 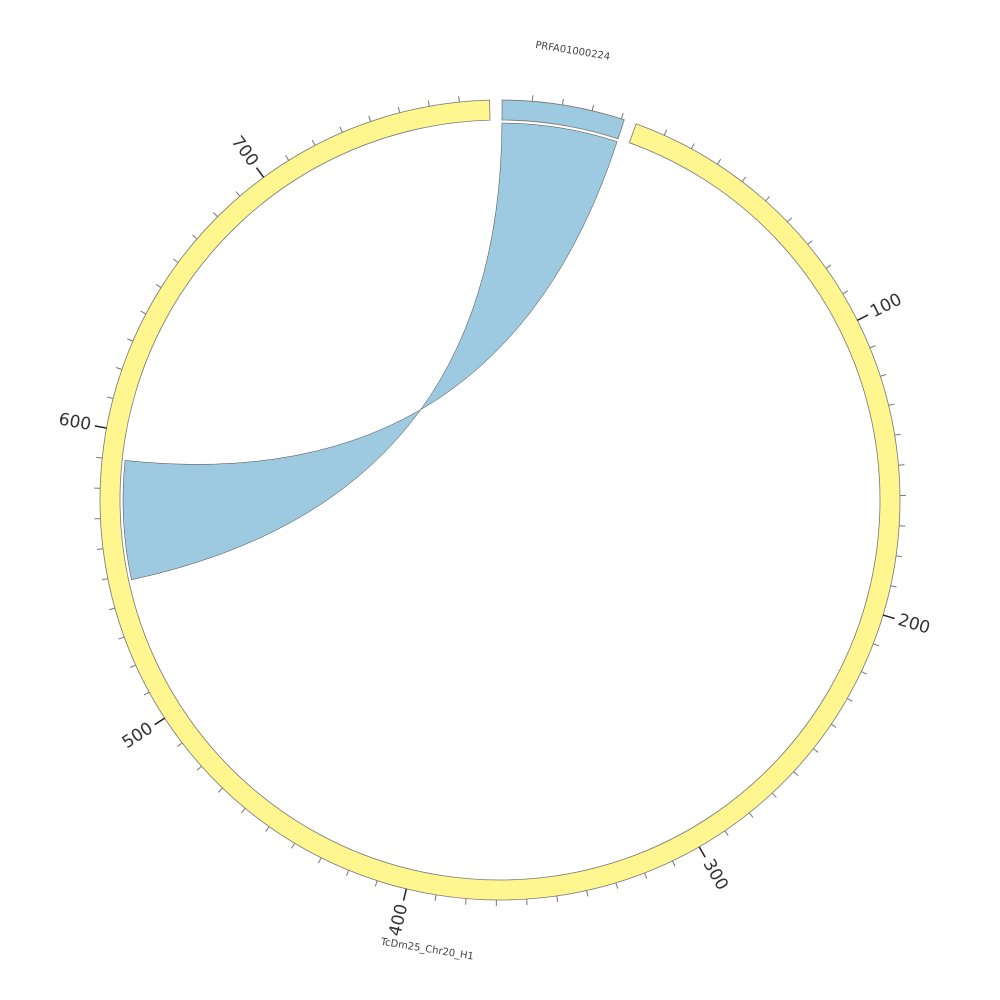 I want to click on tick-label: 700, so click(x=244, y=151).